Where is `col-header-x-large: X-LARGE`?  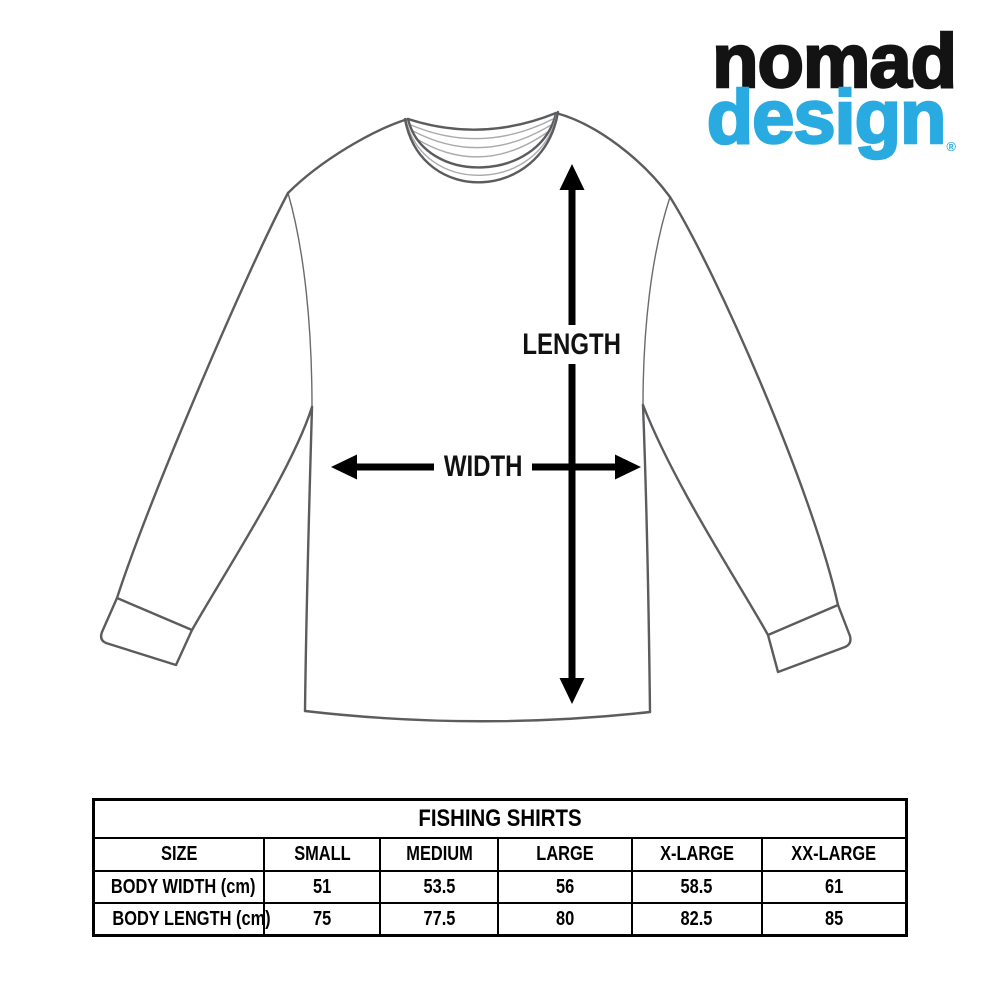 col-header-x-large: X-LARGE is located at coordinates (696, 854).